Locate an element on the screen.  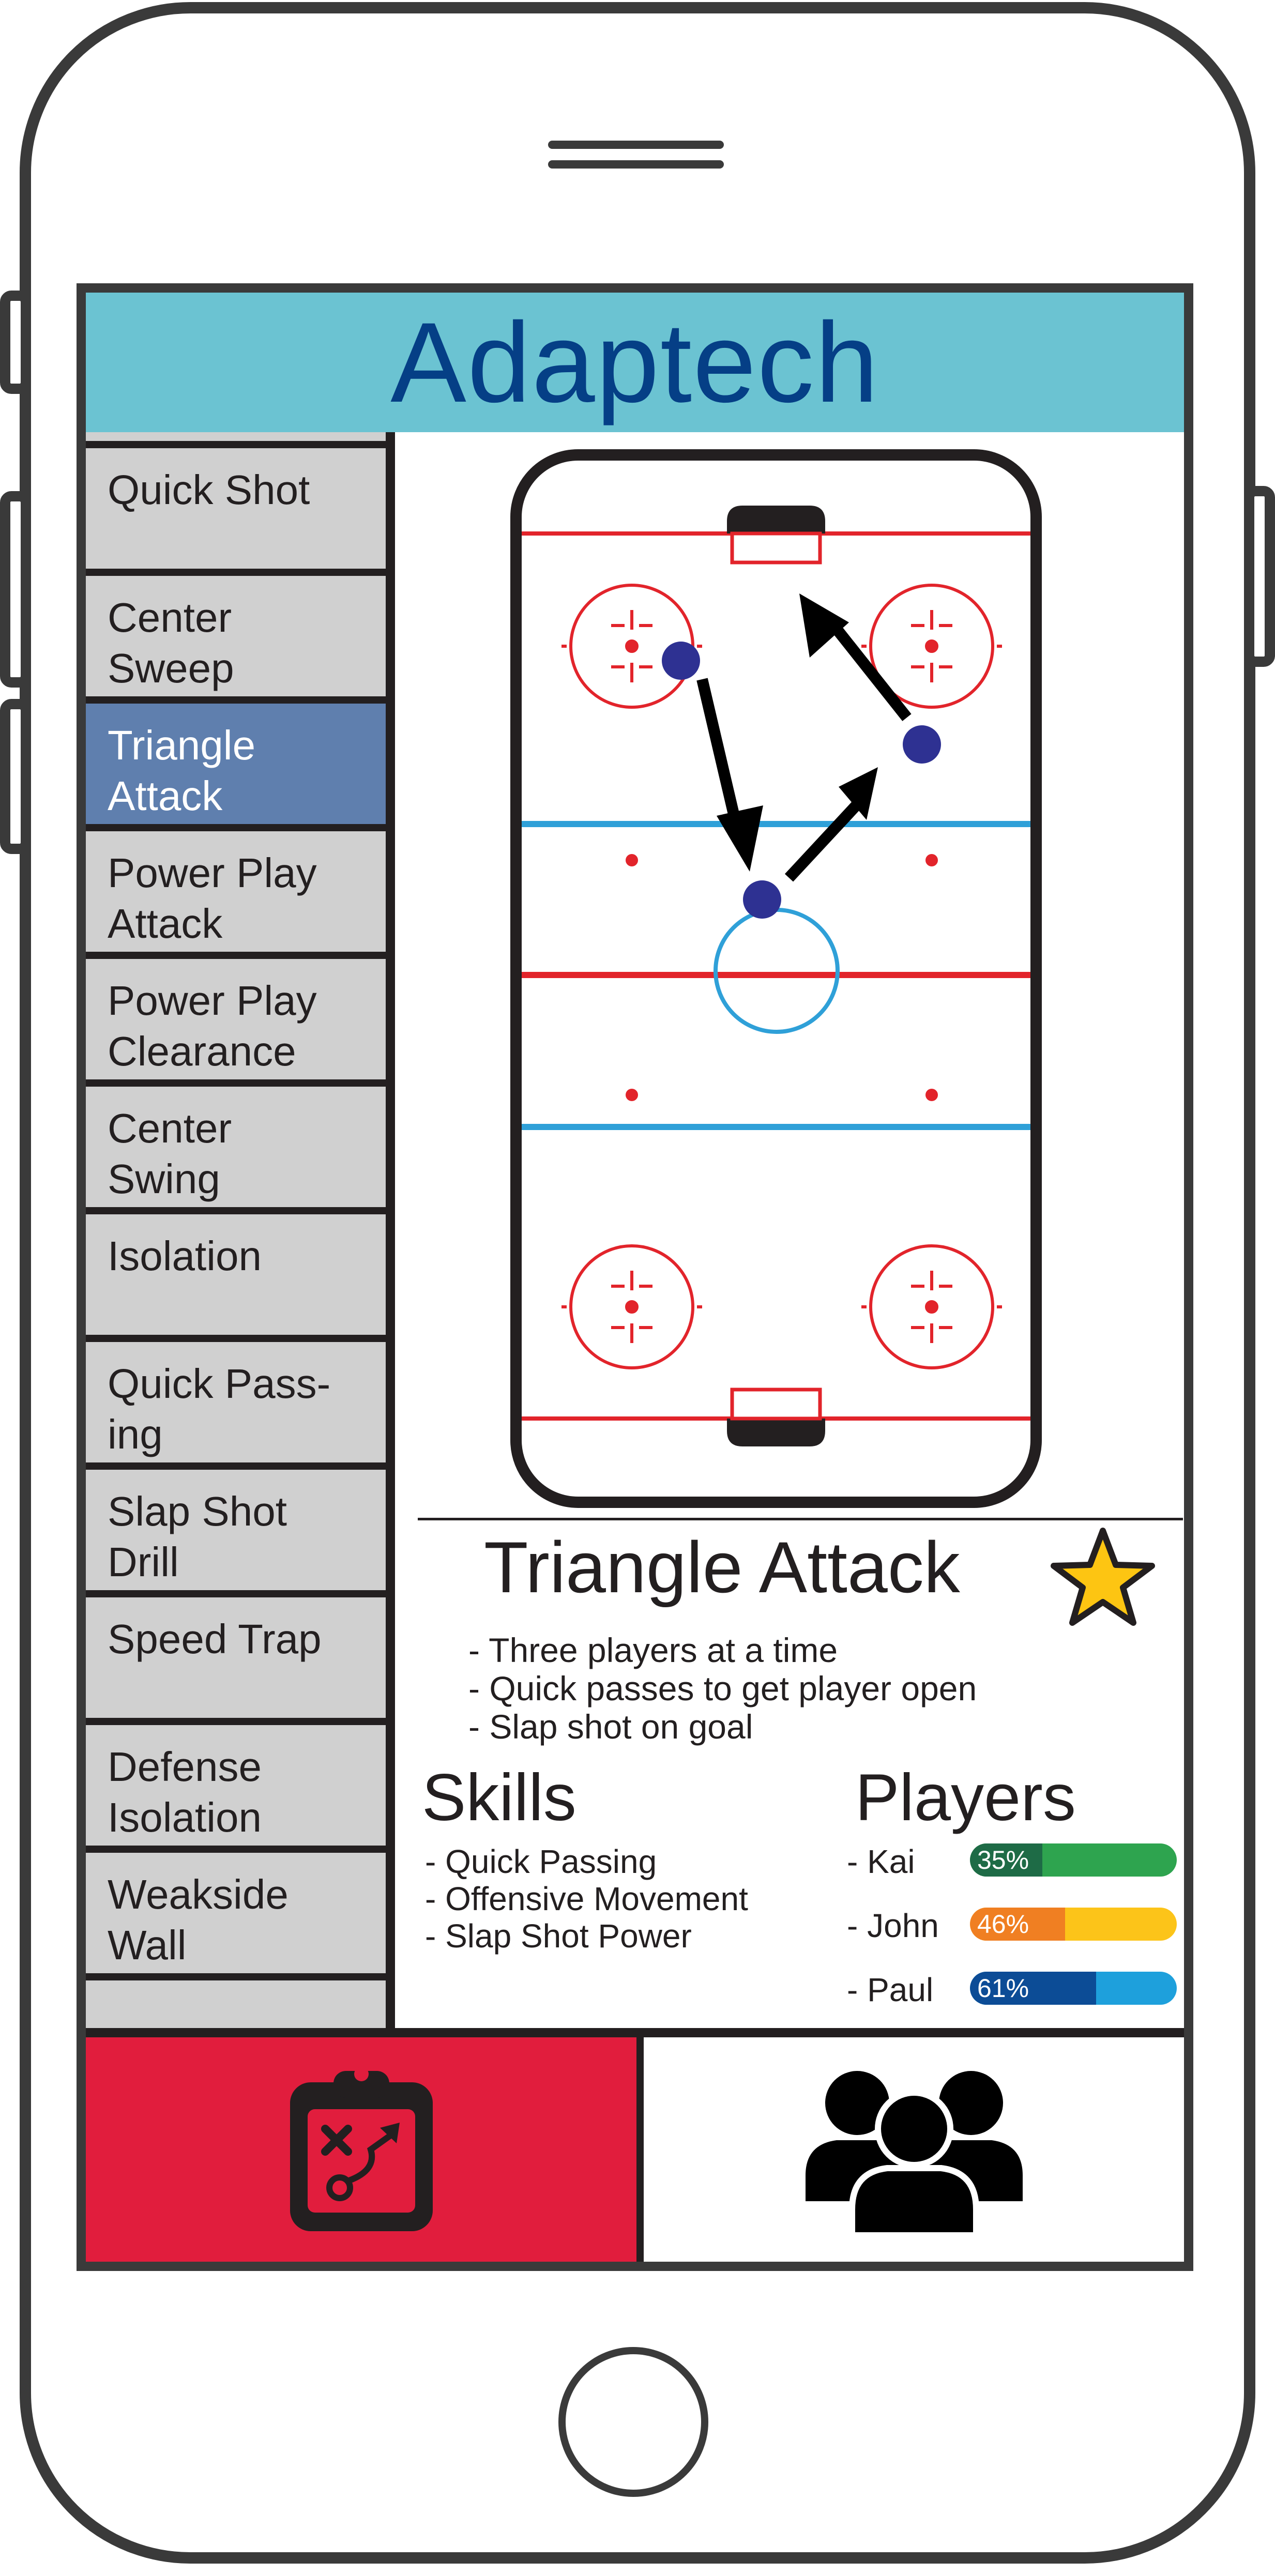
sidebar-item: Speed Trap is located at coordinates (236, 1654).